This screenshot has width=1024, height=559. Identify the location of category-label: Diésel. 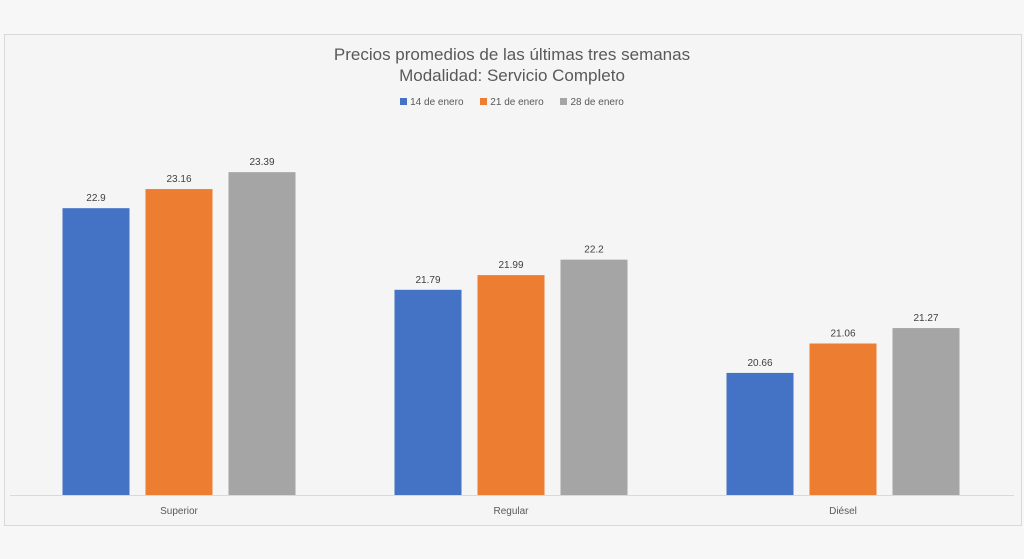
(843, 511).